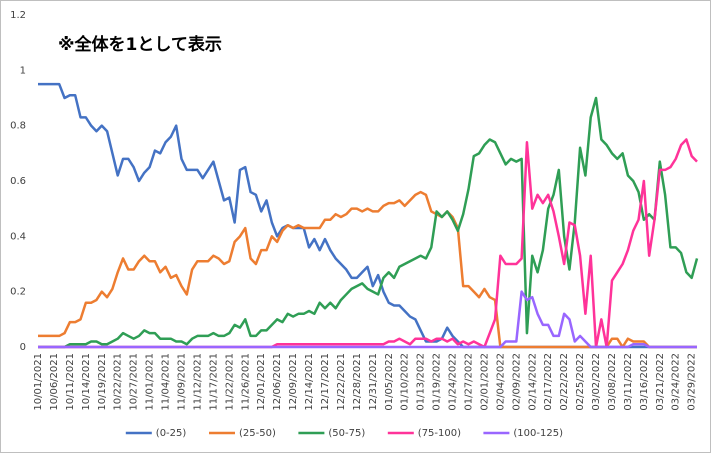  I want to click on x-tick-label: 03/08/2022, so click(612, 382).